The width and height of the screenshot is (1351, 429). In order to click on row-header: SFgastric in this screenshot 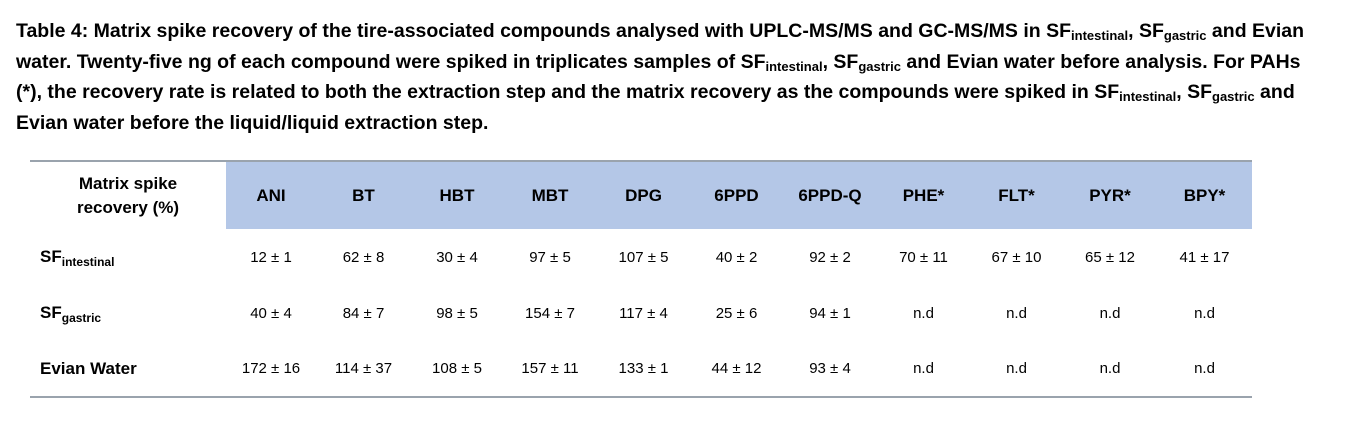, I will do `click(71, 314)`.